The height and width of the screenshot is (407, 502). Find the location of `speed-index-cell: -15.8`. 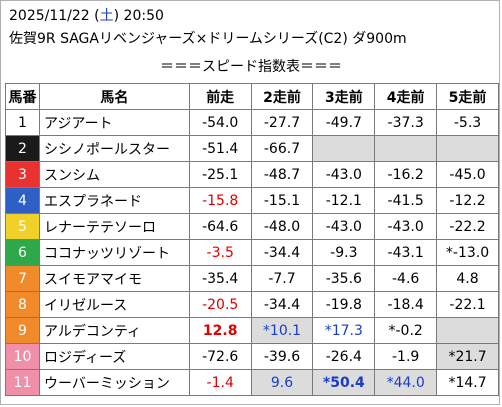

speed-index-cell: -15.8 is located at coordinates (220, 200).